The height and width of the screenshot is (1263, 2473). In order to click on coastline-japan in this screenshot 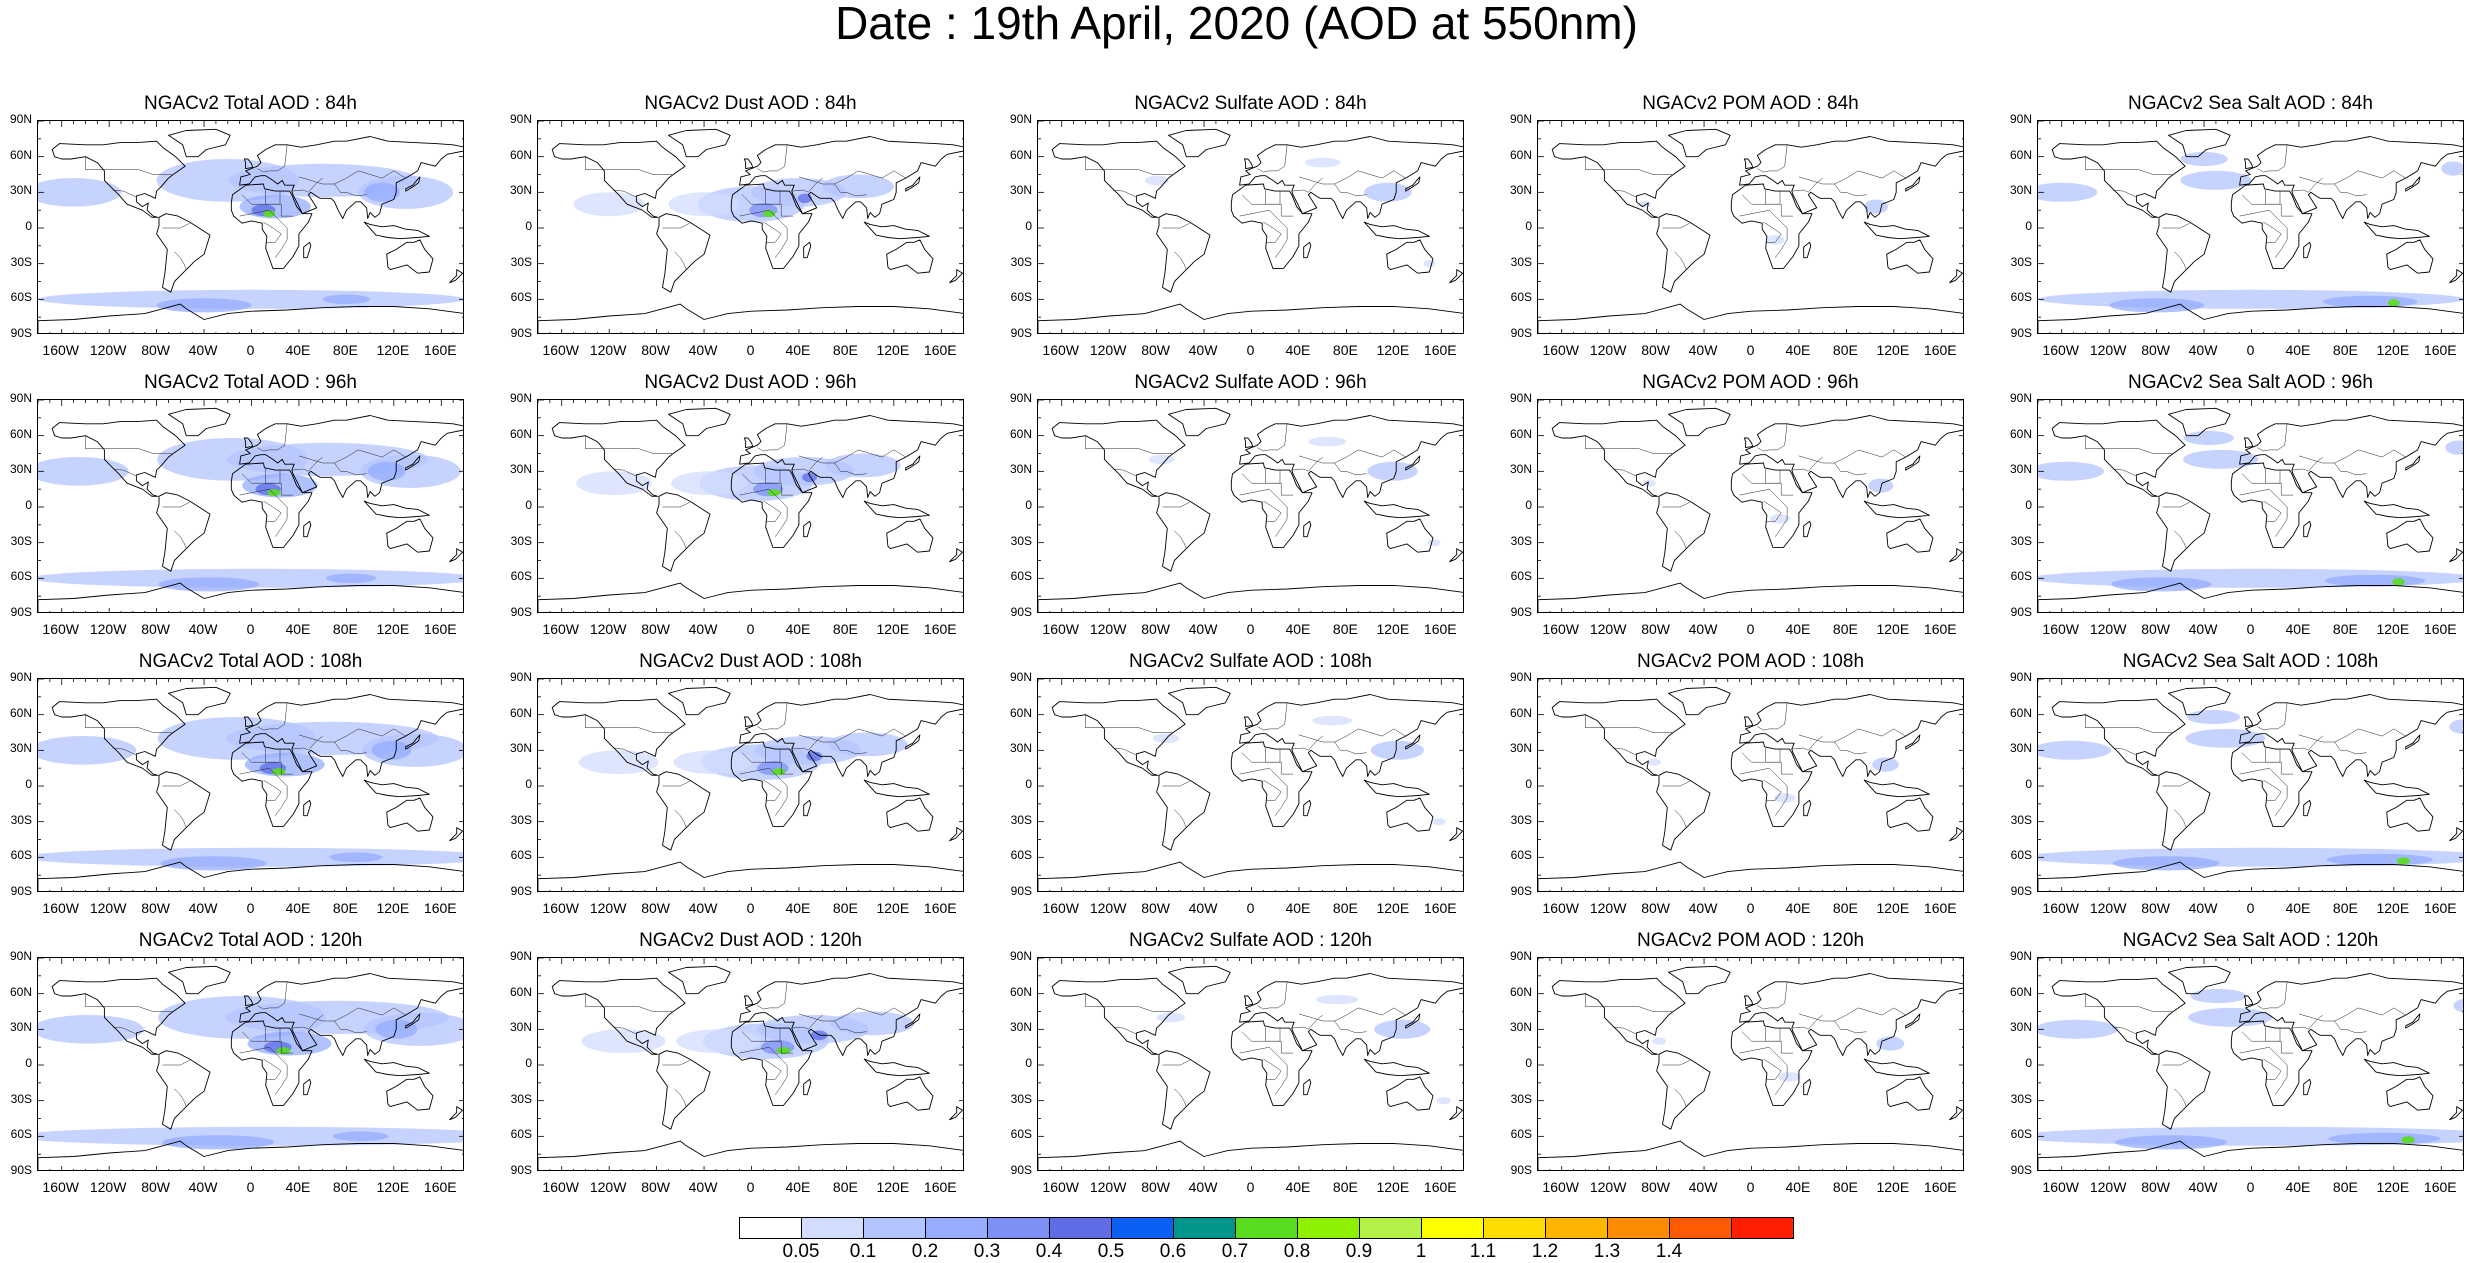, I will do `click(2413, 184)`.